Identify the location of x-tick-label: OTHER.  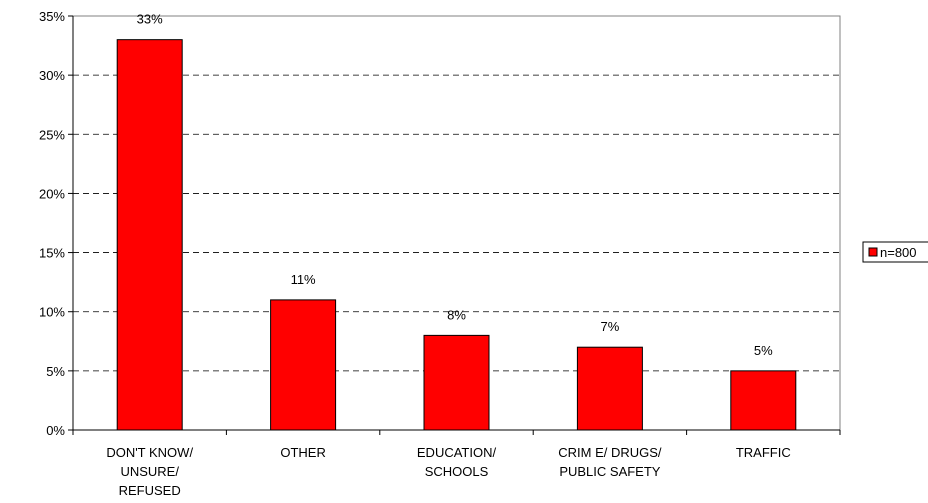
(303, 452).